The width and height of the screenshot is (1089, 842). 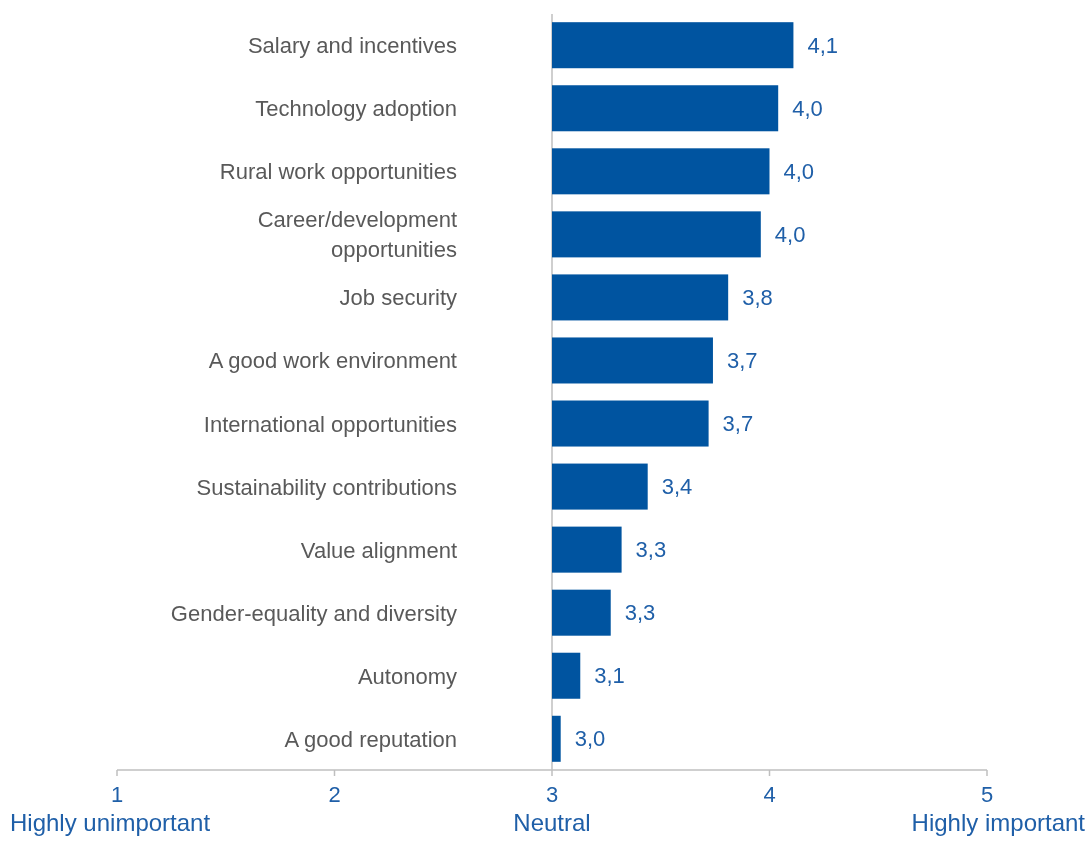 What do you see at coordinates (352, 45) in the screenshot?
I see `y-tick-label: Salary and incentives` at bounding box center [352, 45].